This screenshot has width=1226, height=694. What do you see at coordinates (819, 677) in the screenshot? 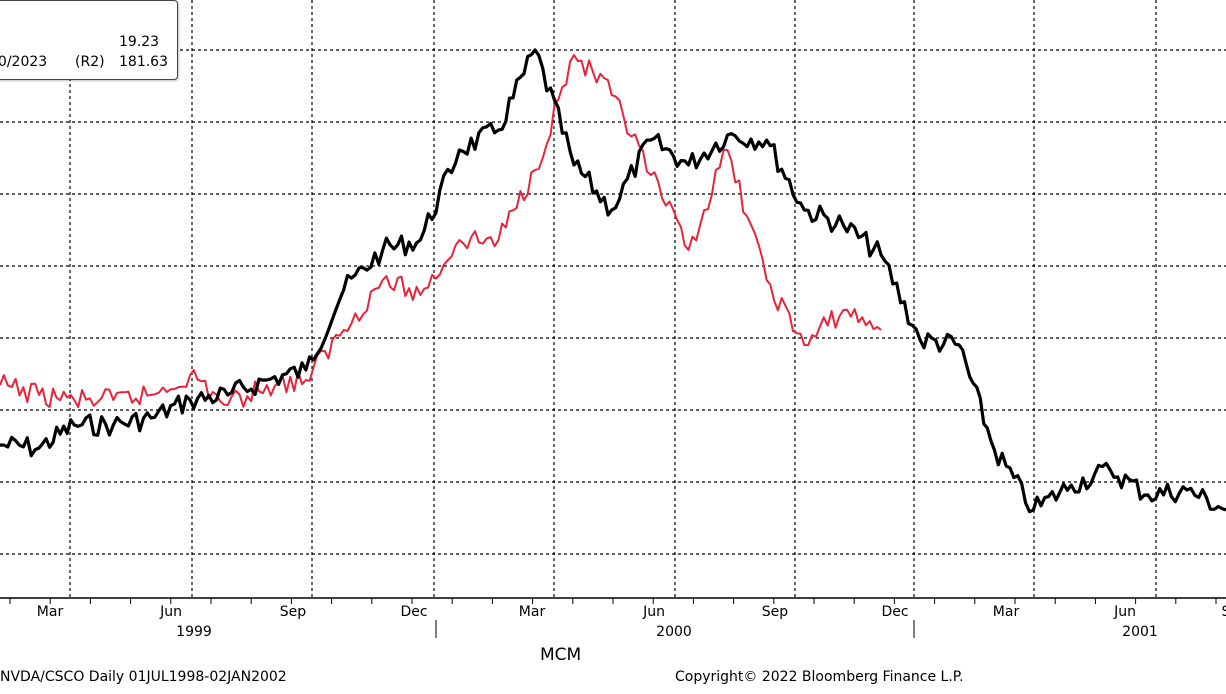
I see `footer-copyright: Copyright© 2022 Bloomberg Finance L.P.` at bounding box center [819, 677].